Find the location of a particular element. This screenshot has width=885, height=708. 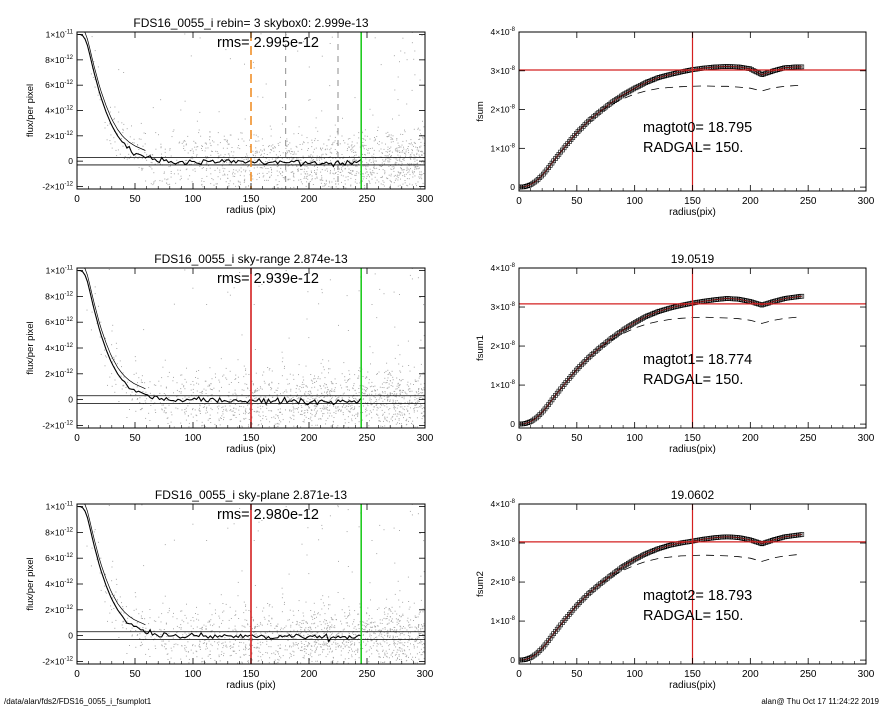

y-tick-label: 1×10⁻¹¹ is located at coordinates (60, 35).